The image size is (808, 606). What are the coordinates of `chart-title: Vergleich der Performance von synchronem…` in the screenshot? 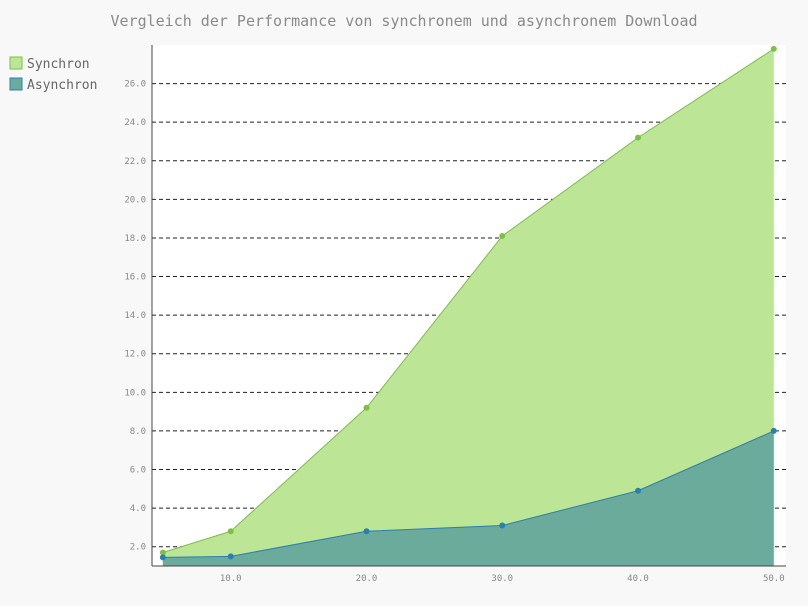 It's located at (404, 21).